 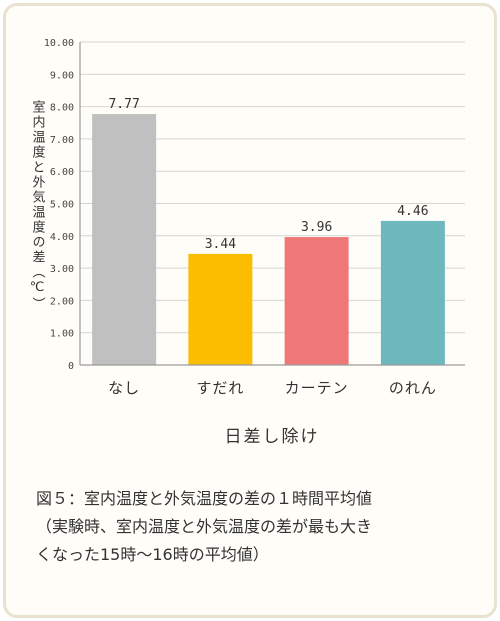 I want to click on category-label: カーテン, so click(x=317, y=388).